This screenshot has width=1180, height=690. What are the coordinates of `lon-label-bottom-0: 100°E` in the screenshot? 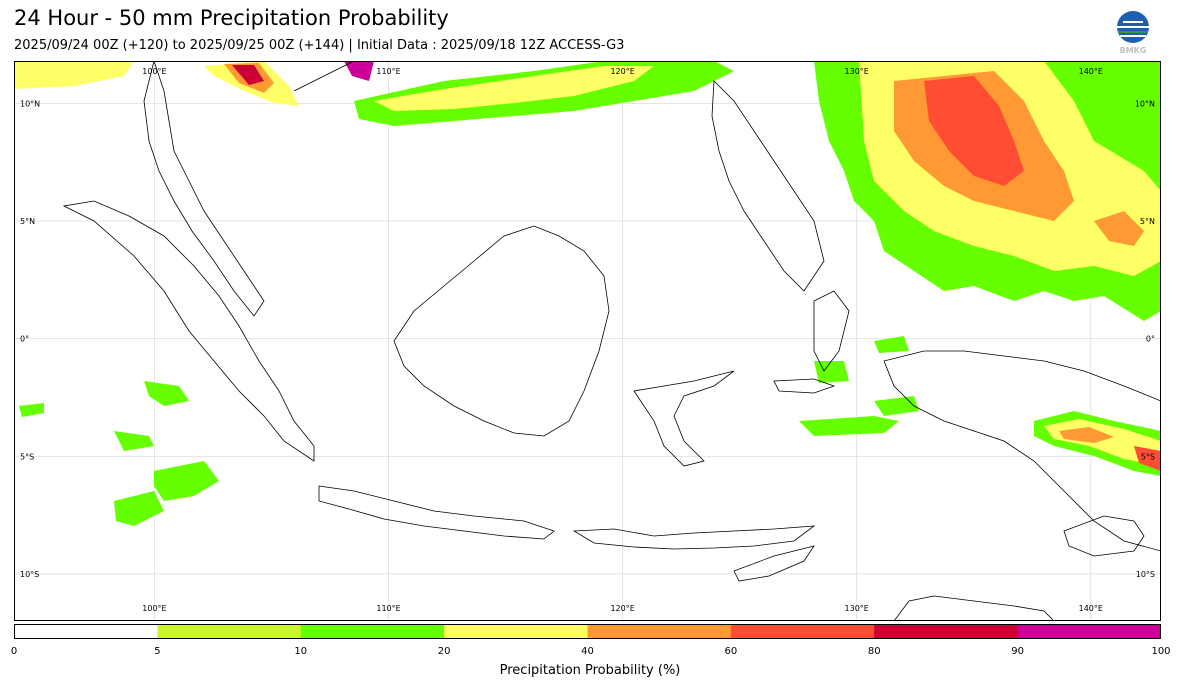 It's located at (154, 608).